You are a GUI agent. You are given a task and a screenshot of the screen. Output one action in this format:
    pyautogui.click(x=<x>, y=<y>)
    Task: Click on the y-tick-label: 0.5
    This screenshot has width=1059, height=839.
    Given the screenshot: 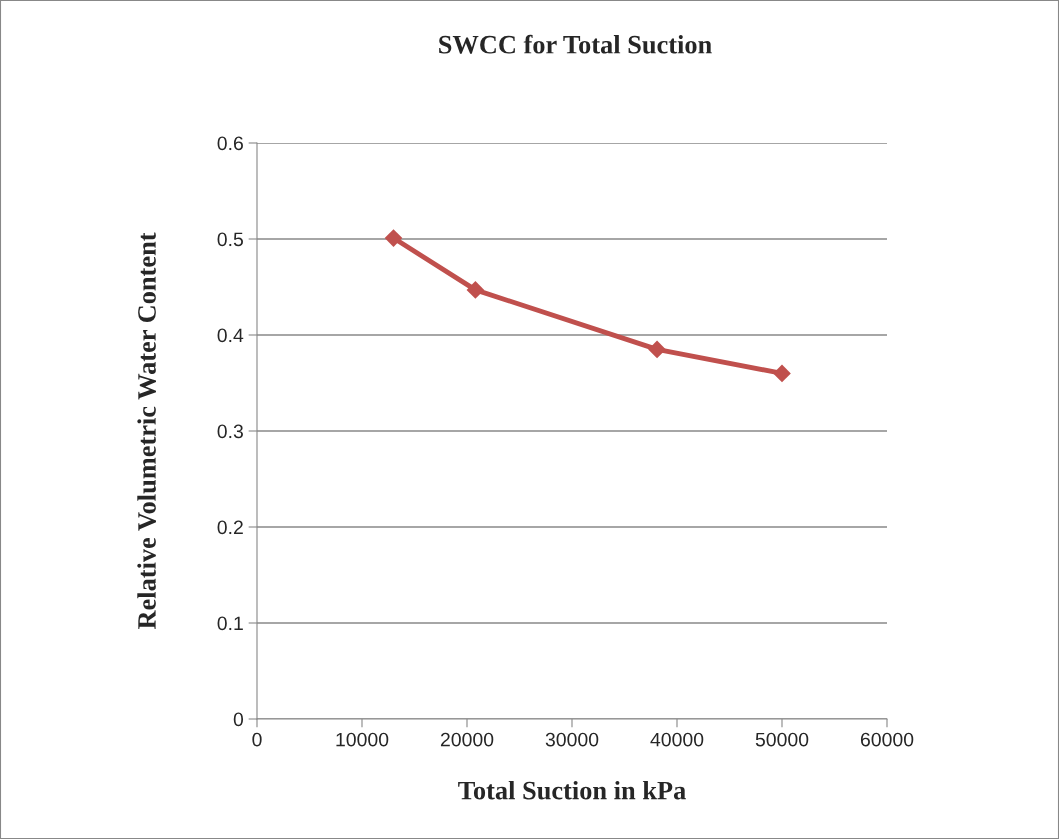 What is the action you would take?
    pyautogui.click(x=230, y=239)
    